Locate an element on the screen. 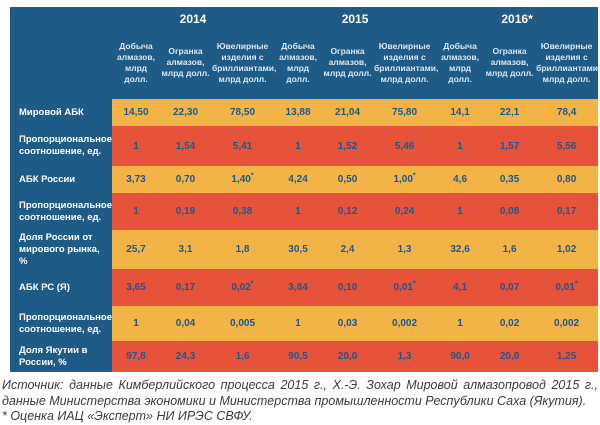 The image size is (600, 425). row-label: Доля Якутии в России, % is located at coordinates (61, 356).